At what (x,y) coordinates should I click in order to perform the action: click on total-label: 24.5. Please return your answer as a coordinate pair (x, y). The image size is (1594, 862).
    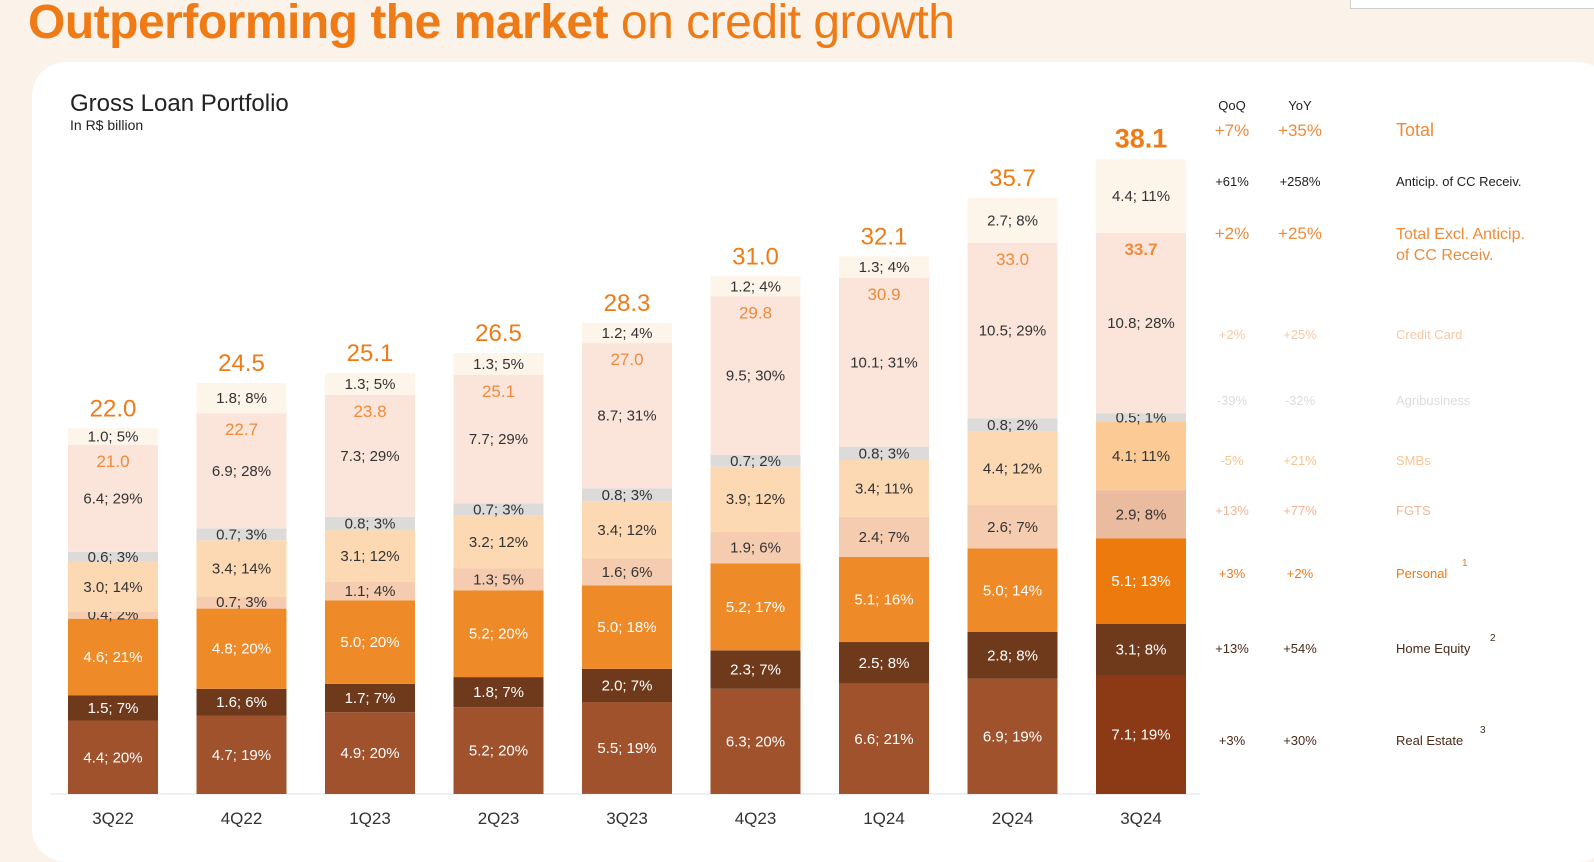
    Looking at the image, I should click on (241, 363).